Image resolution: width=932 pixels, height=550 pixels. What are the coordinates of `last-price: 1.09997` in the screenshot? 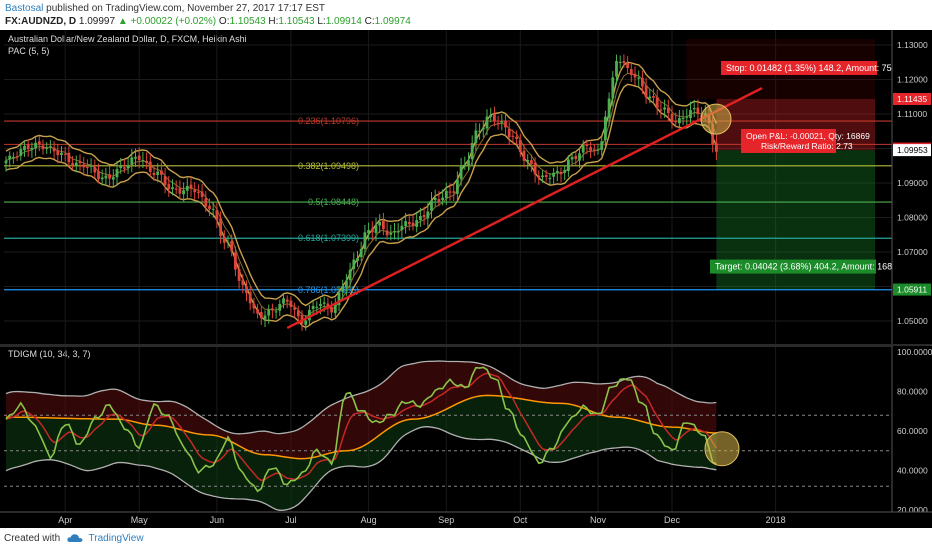 It's located at (97, 21).